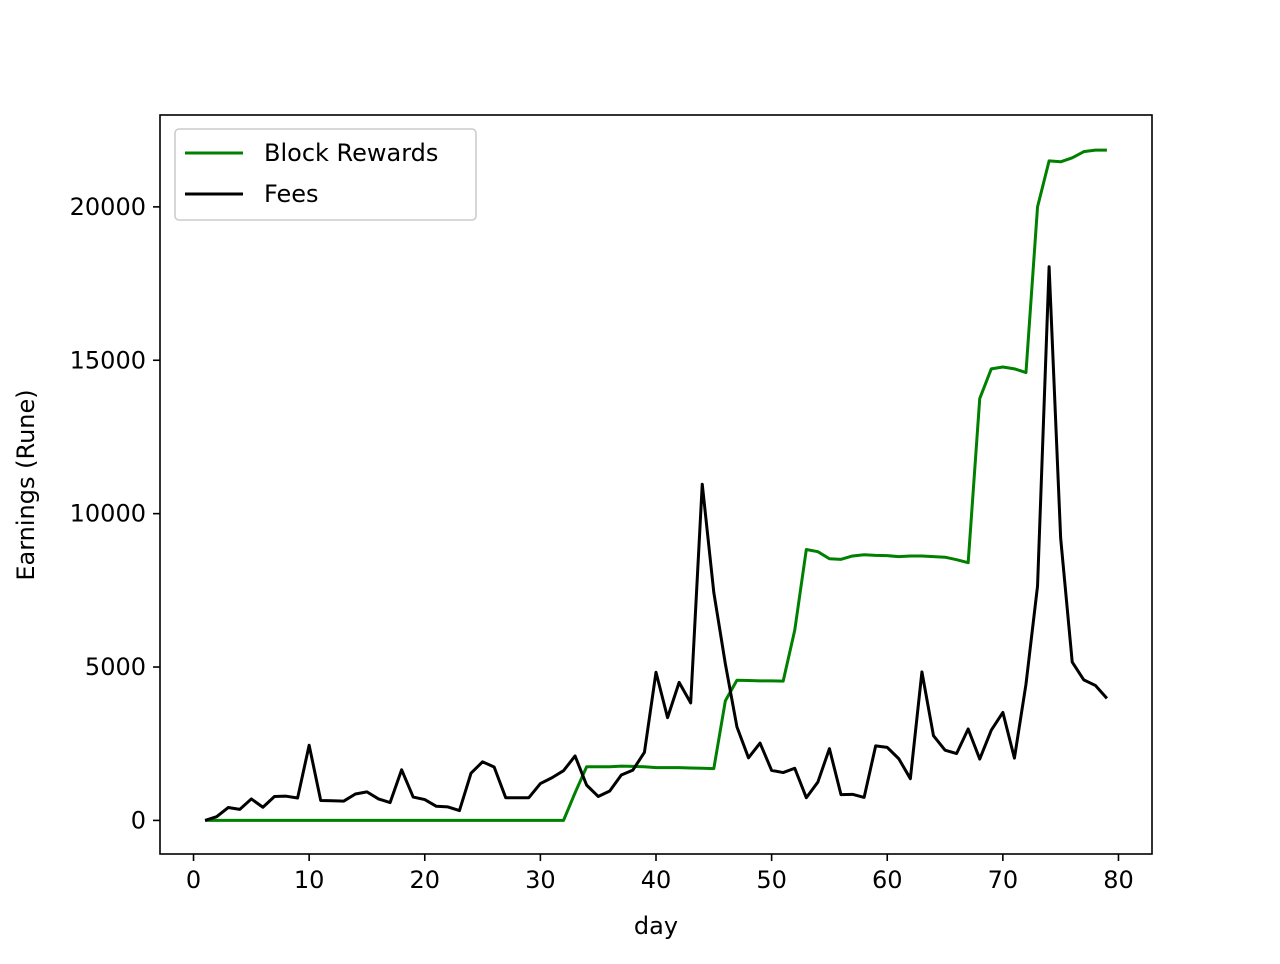 Image resolution: width=1280 pixels, height=964 pixels. I want to click on y-tick-label: 15000, so click(108, 360).